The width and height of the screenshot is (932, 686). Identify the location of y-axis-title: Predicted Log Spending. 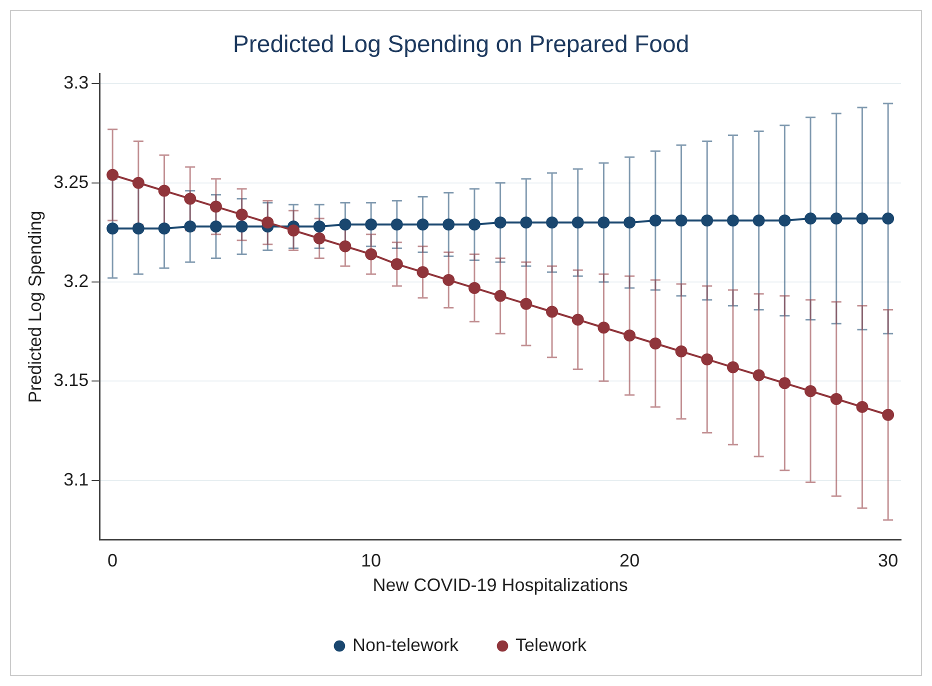
(34, 306).